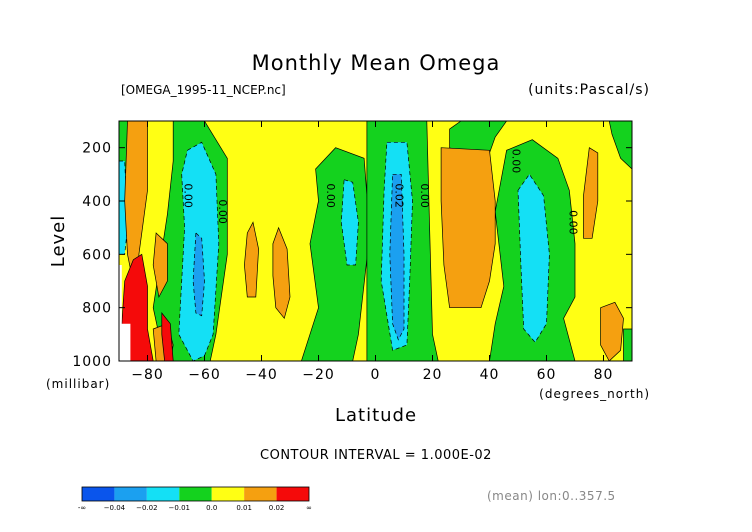 Image resolution: width=752 pixels, height=532 pixels. What do you see at coordinates (147, 375) in the screenshot?
I see `x-tick-label: −80` at bounding box center [147, 375].